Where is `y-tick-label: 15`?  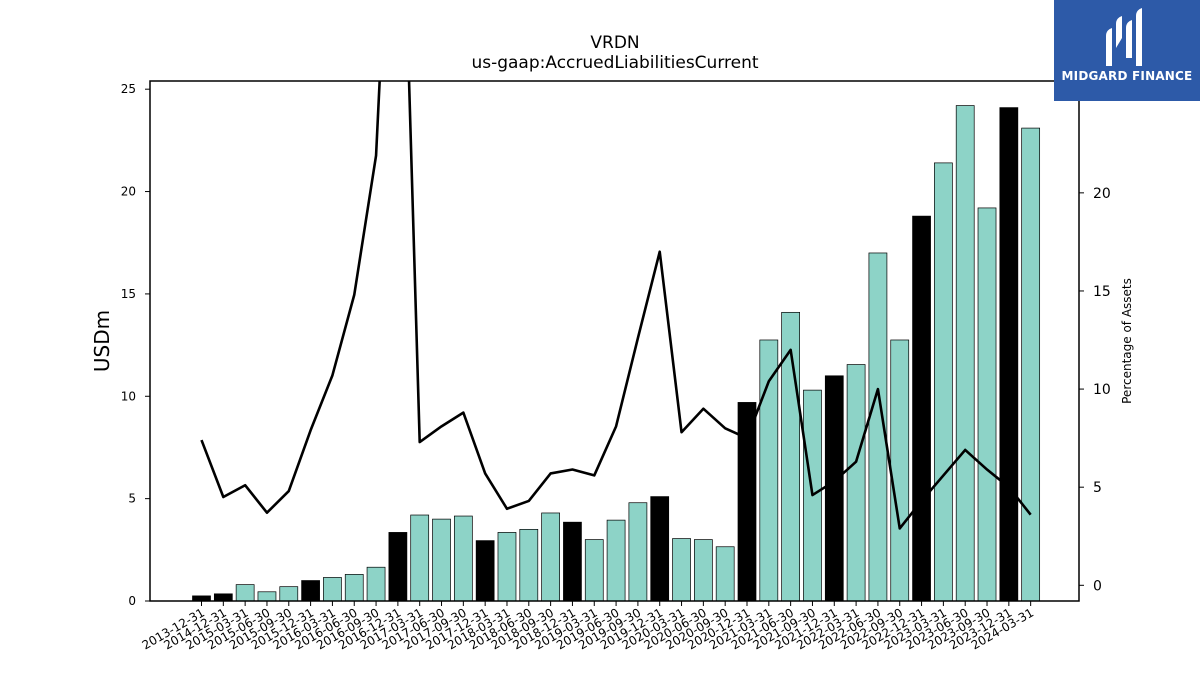 y-tick-label: 15 is located at coordinates (128, 294).